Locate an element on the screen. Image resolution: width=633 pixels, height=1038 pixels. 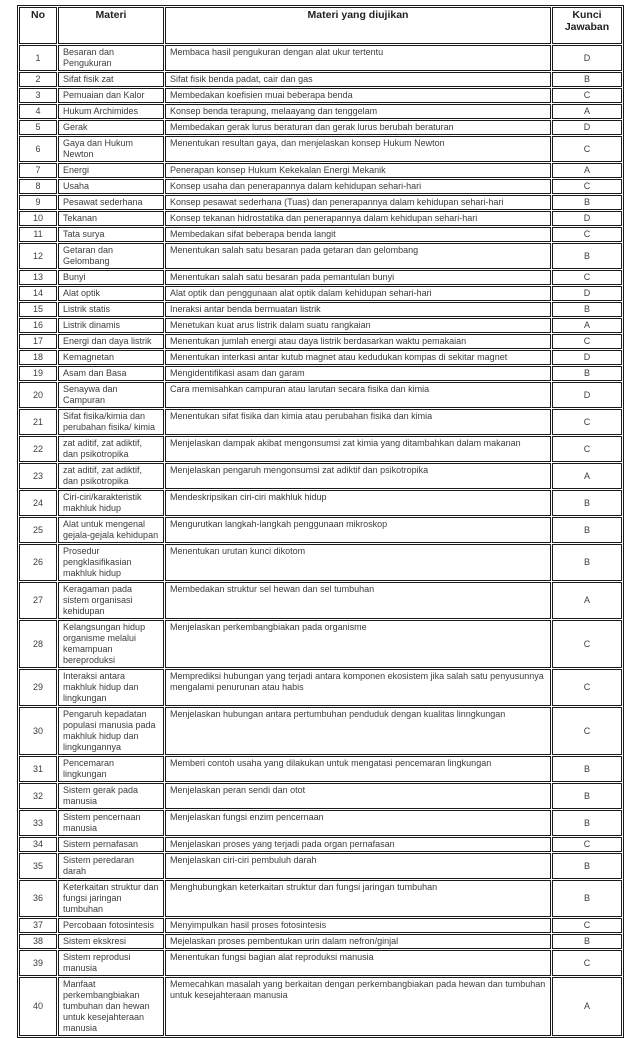
cell-no: 12 is located at coordinates (38, 256).